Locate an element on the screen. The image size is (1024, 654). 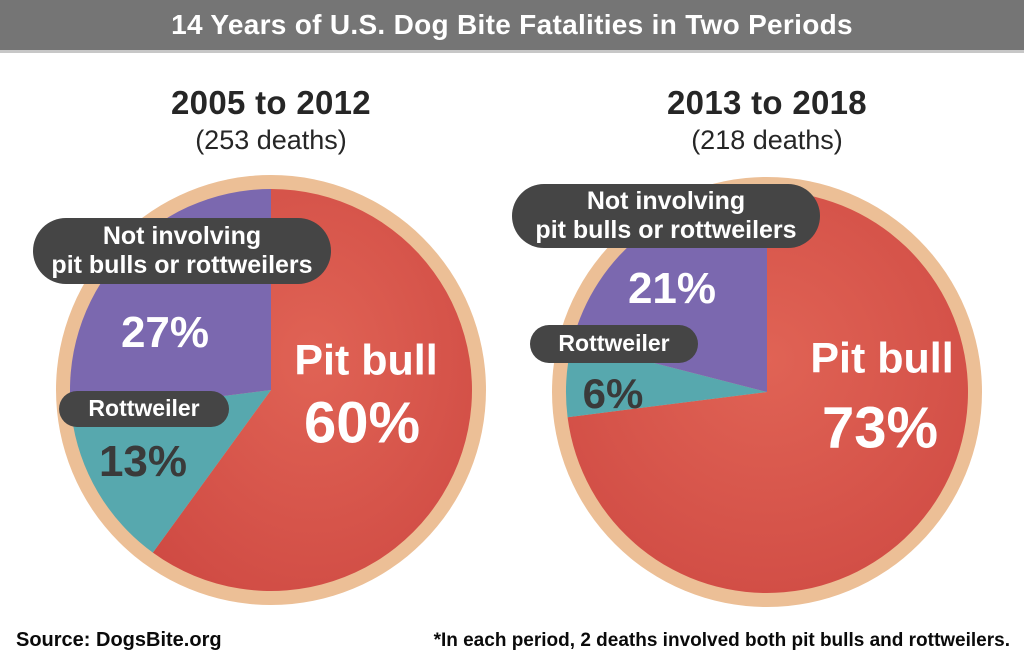
rottweiler-label-left: Rottweiler is located at coordinates (144, 408).